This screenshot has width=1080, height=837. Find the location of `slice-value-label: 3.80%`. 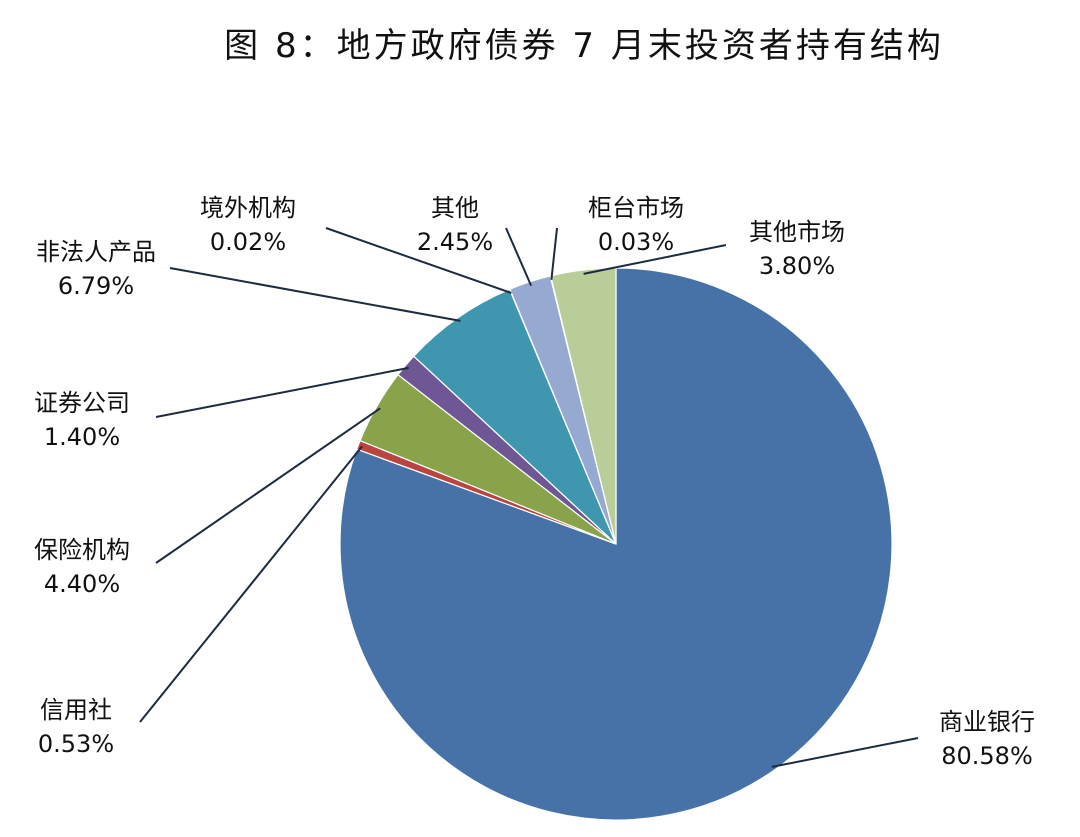

slice-value-label: 3.80% is located at coordinates (797, 266).